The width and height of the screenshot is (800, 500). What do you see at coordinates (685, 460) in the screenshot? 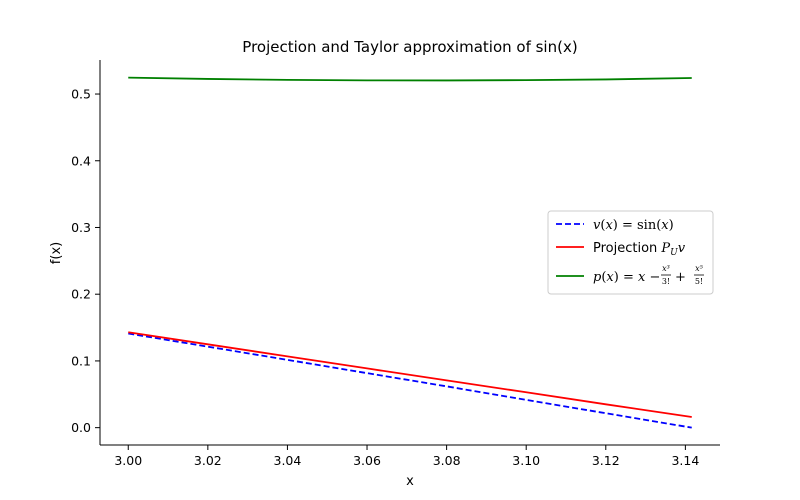
I see `x-tick-label: 3.14` at bounding box center [685, 460].